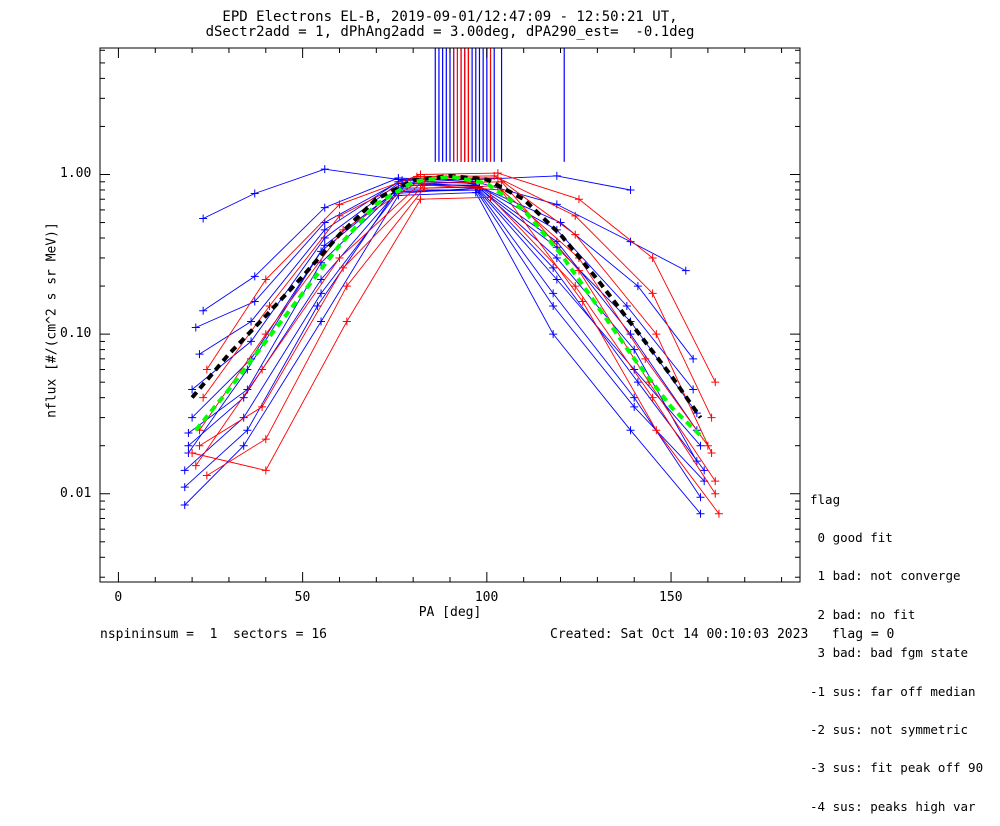 The width and height of the screenshot is (1000, 826). What do you see at coordinates (671, 597) in the screenshot?
I see `x-tick-label: 150` at bounding box center [671, 597].